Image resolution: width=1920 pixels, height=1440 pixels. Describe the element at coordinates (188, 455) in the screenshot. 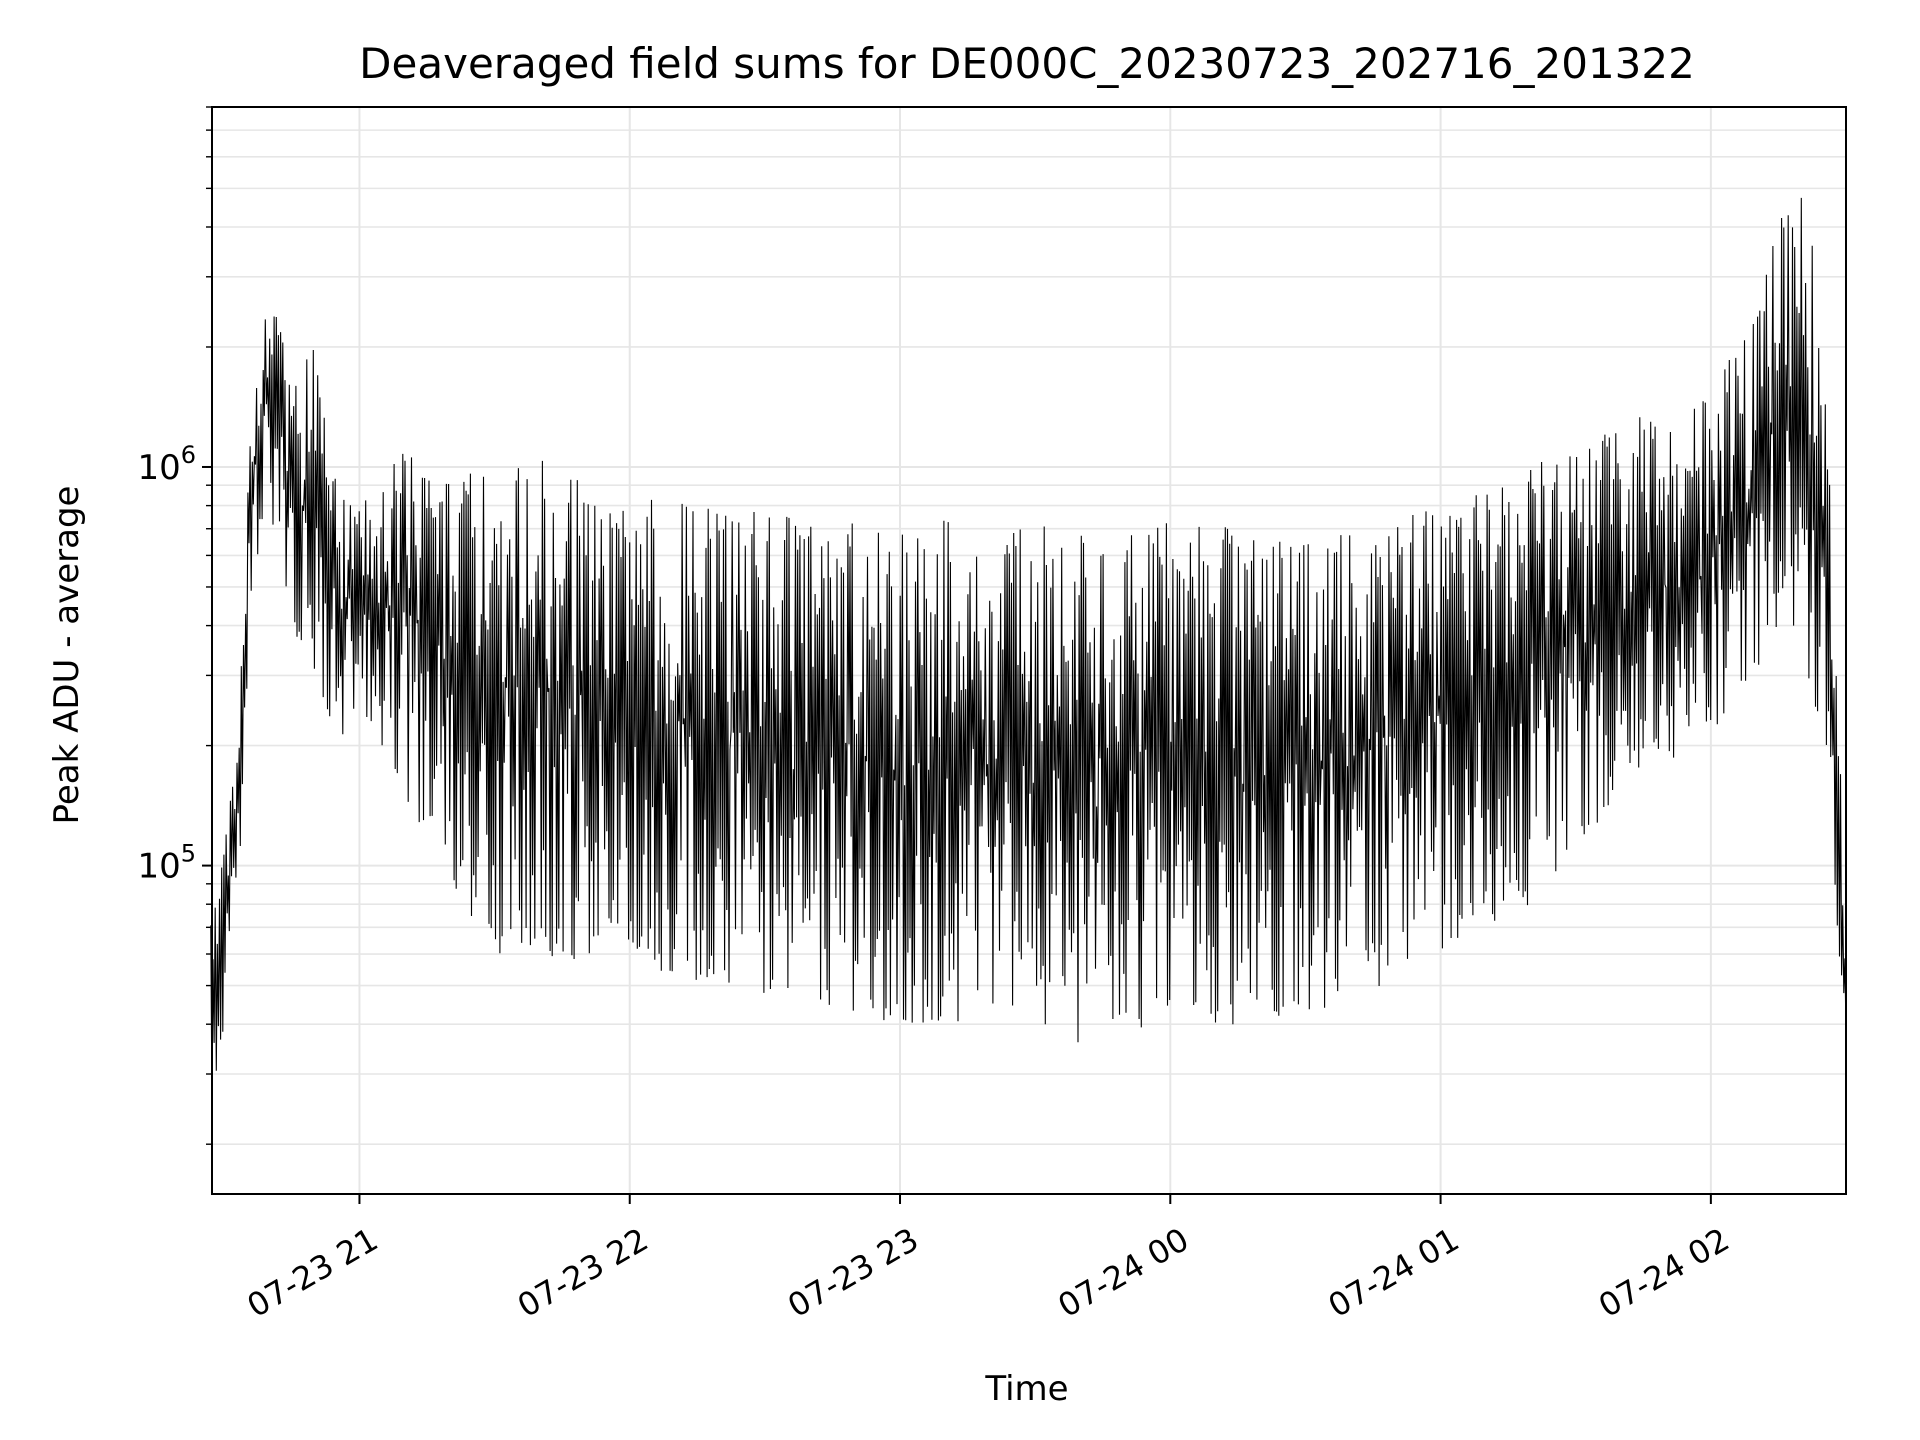

I see `y-tick-exponent: 6` at that location.